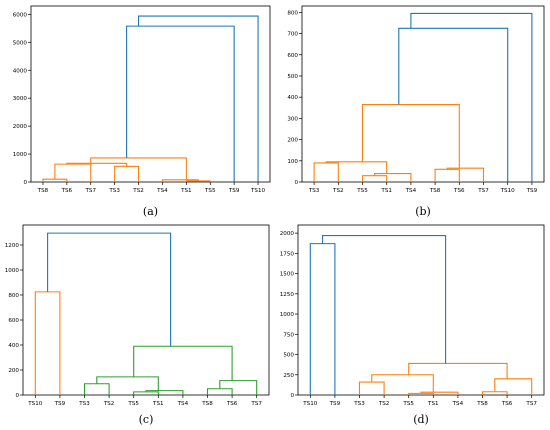 The image size is (550, 430). Describe the element at coordinates (287, 275) in the screenshot. I see `y-tick-label: 1500` at that location.